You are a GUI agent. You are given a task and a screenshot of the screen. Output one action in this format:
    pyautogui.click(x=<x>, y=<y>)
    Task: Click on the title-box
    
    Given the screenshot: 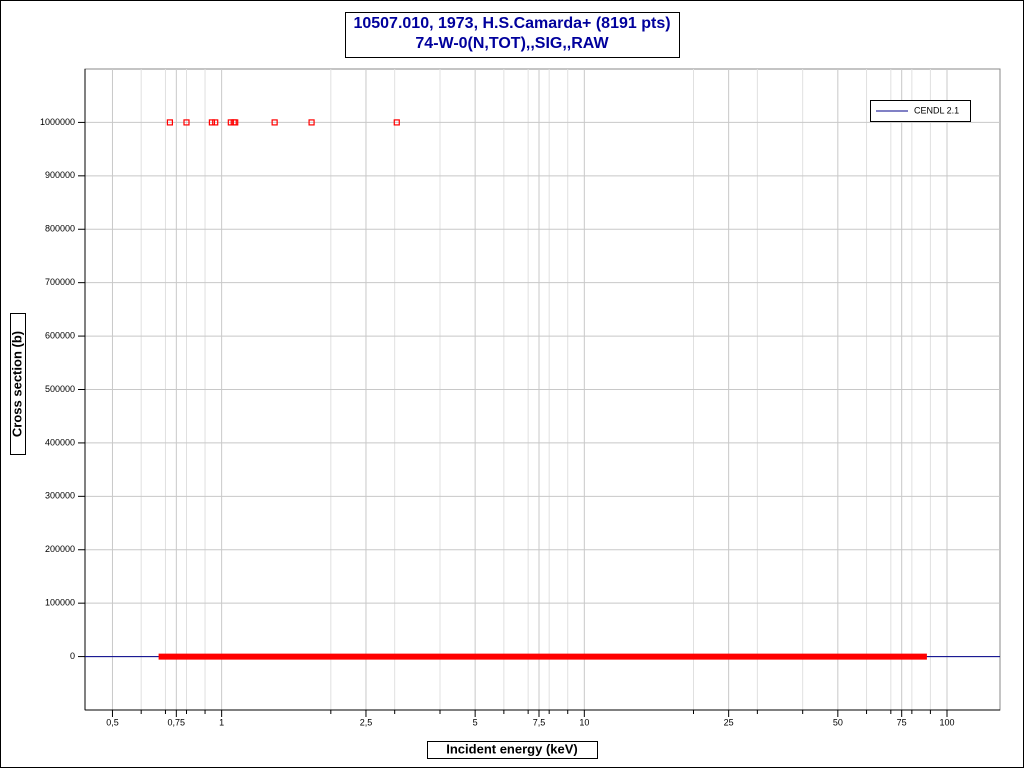 What is the action you would take?
    pyautogui.click(x=512, y=35)
    